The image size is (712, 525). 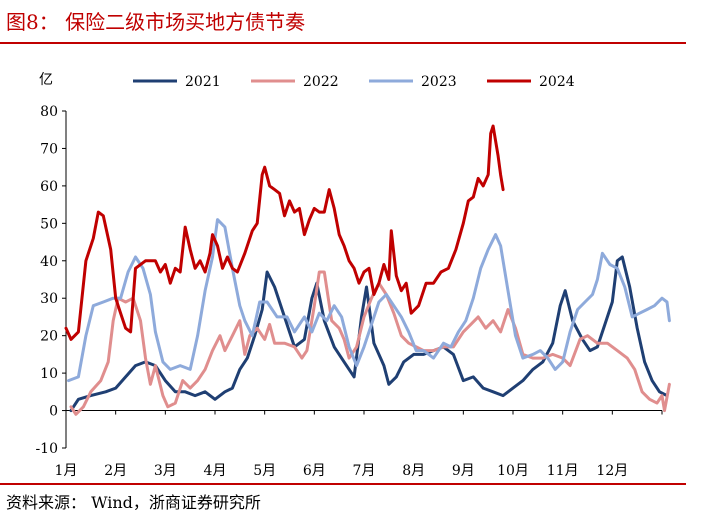 I want to click on y-tick-label: -10, so click(x=46, y=449).